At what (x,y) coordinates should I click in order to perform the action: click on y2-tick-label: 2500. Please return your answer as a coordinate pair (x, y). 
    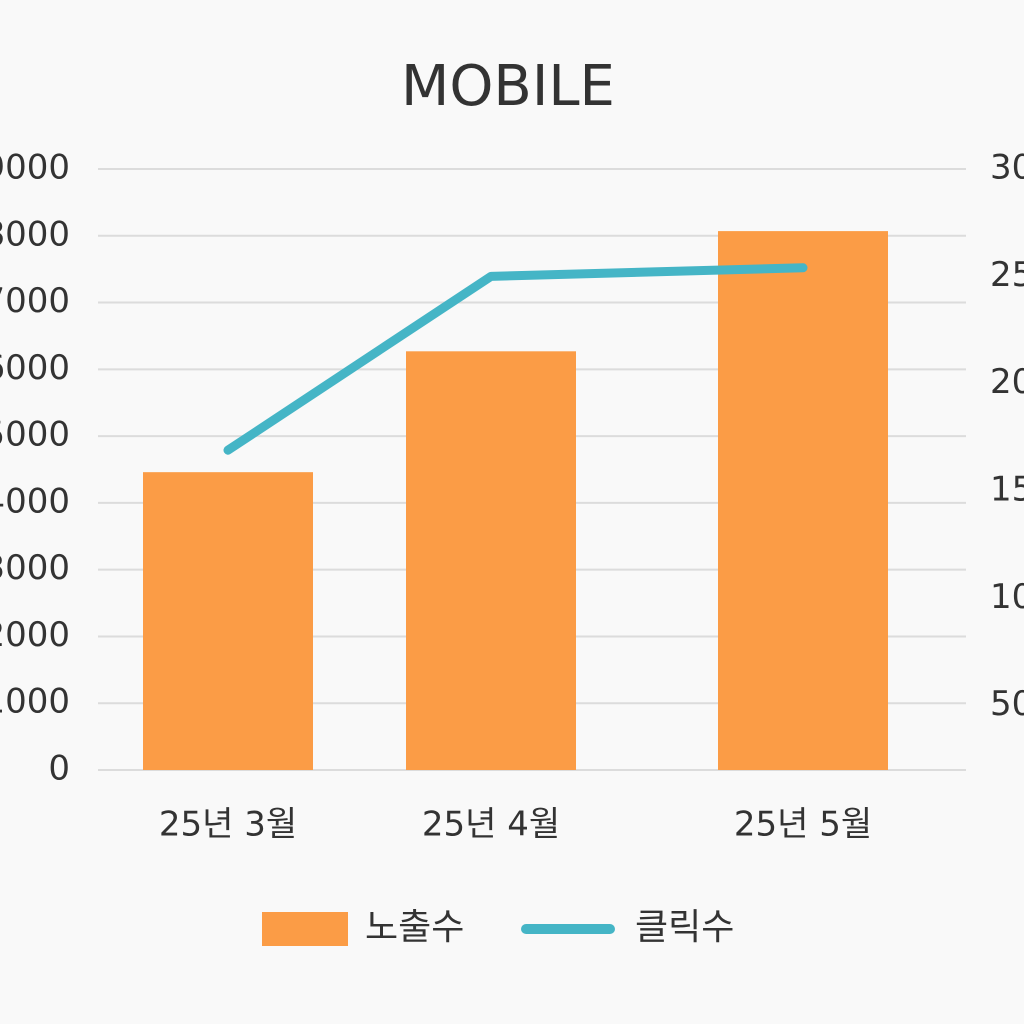
    Looking at the image, I should click on (1007, 275).